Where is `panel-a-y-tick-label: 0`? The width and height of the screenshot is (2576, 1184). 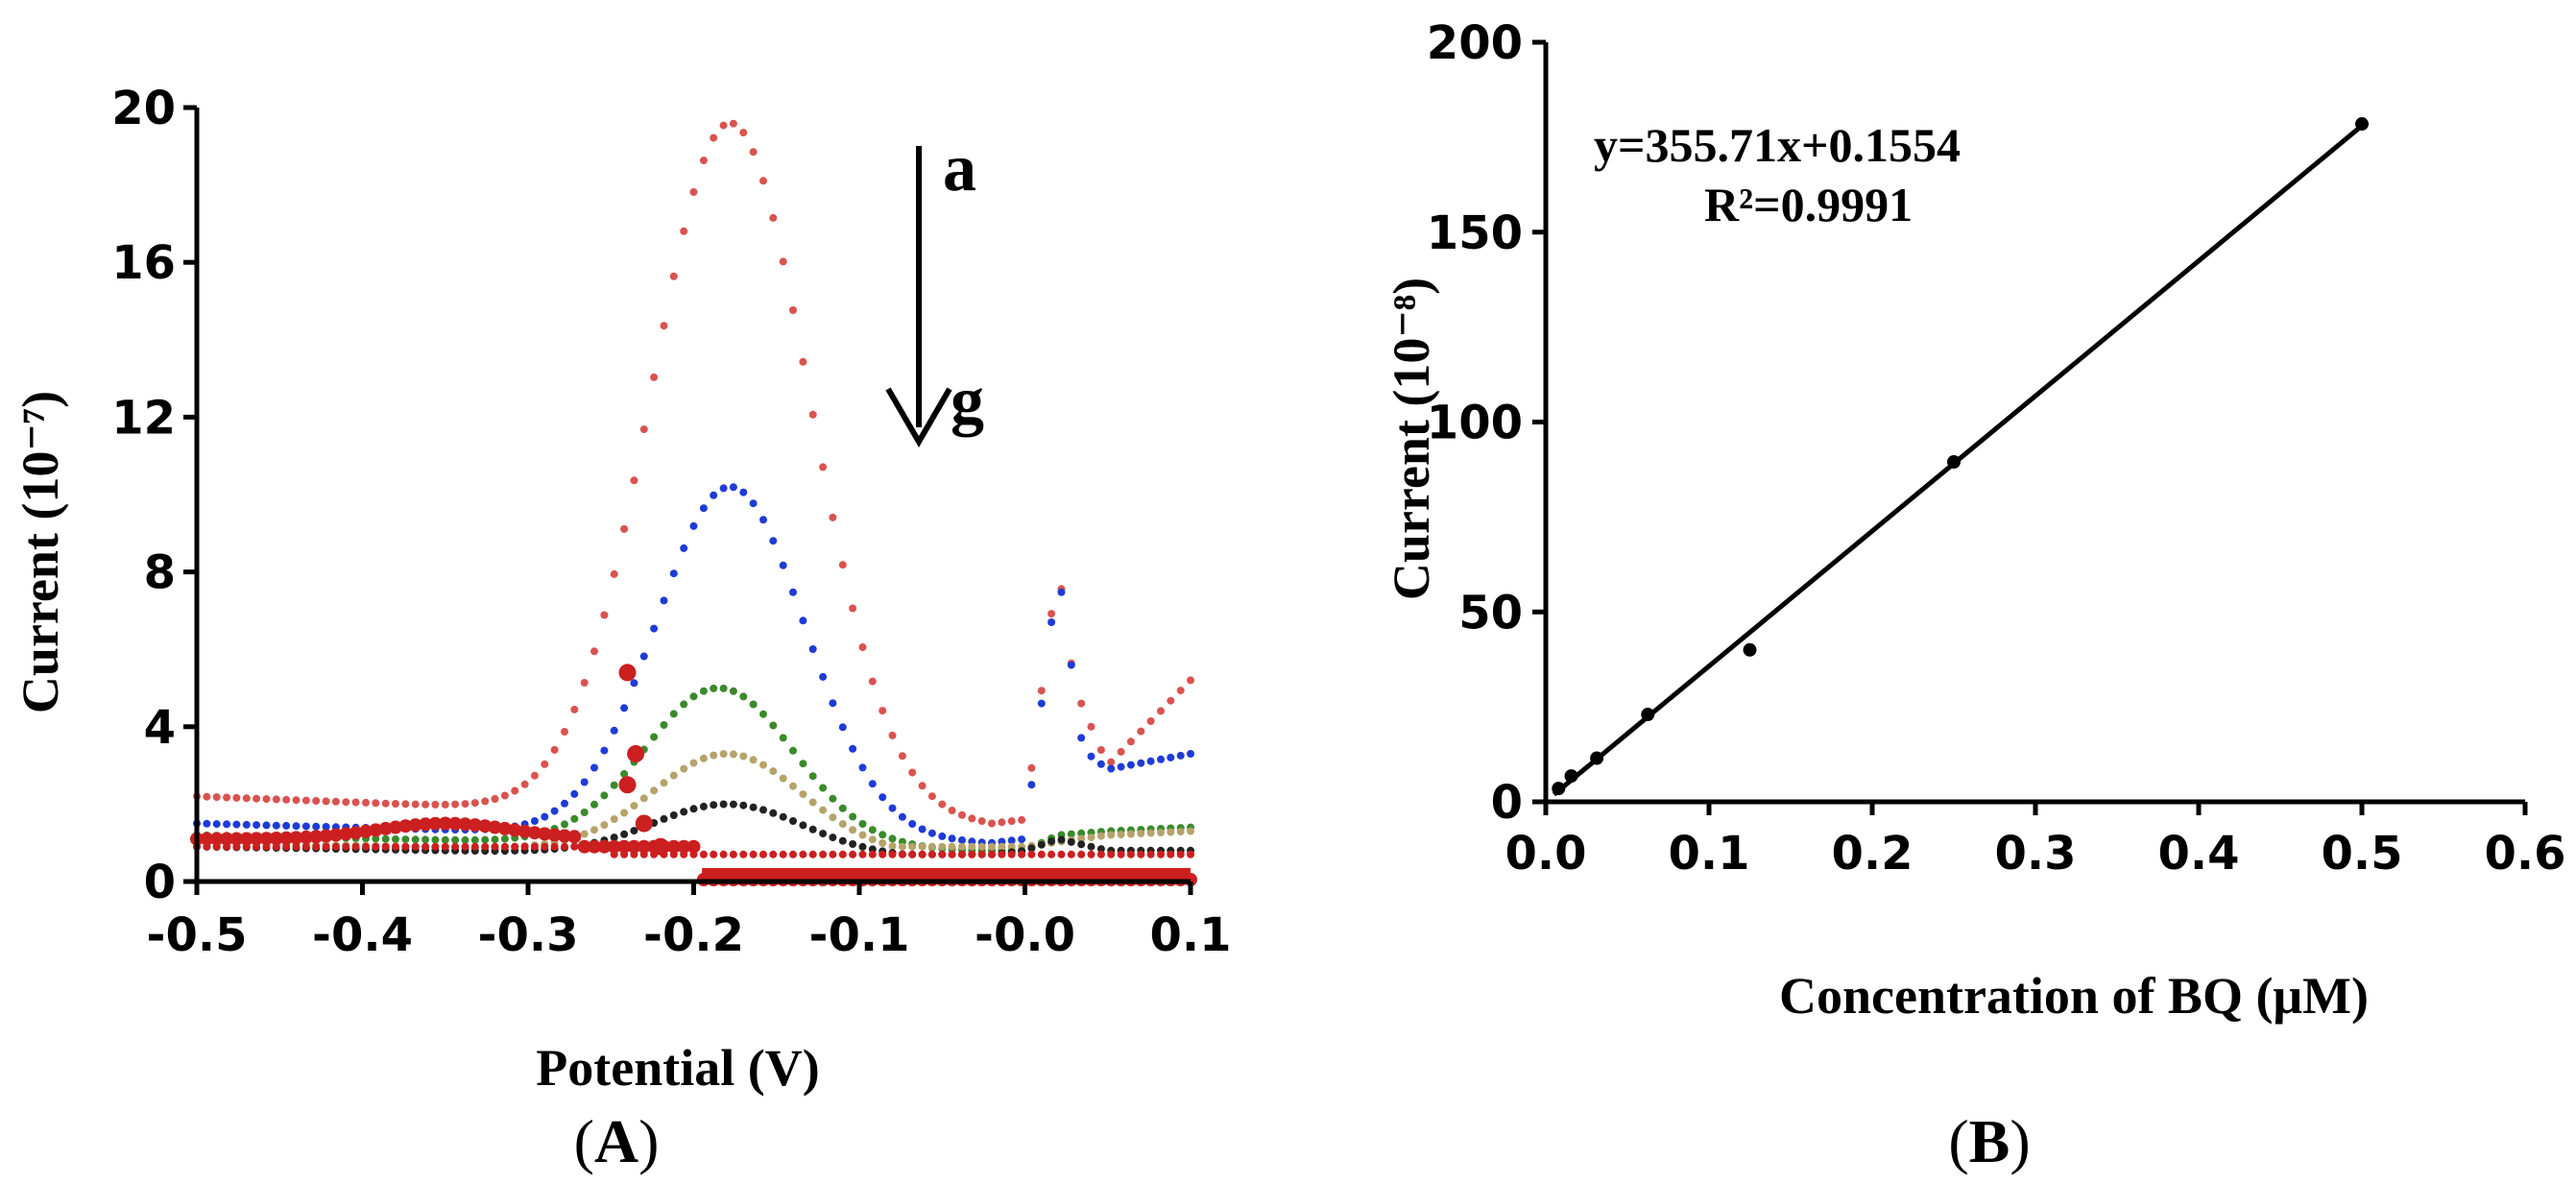
panel-a-y-tick-label: 0 is located at coordinates (160, 882).